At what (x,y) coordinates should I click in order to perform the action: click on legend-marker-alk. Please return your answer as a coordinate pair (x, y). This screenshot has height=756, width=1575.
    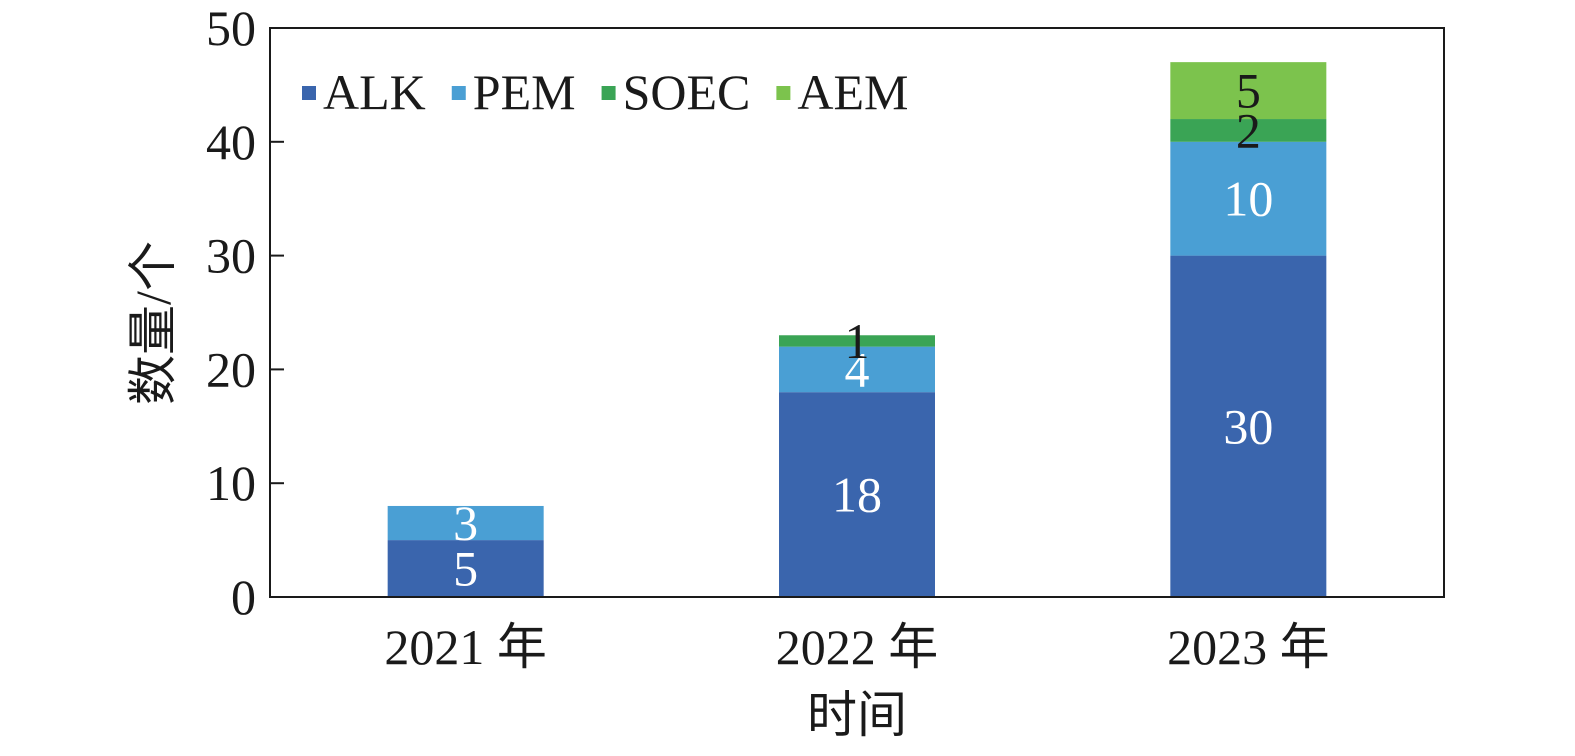
    Looking at the image, I should click on (309, 93).